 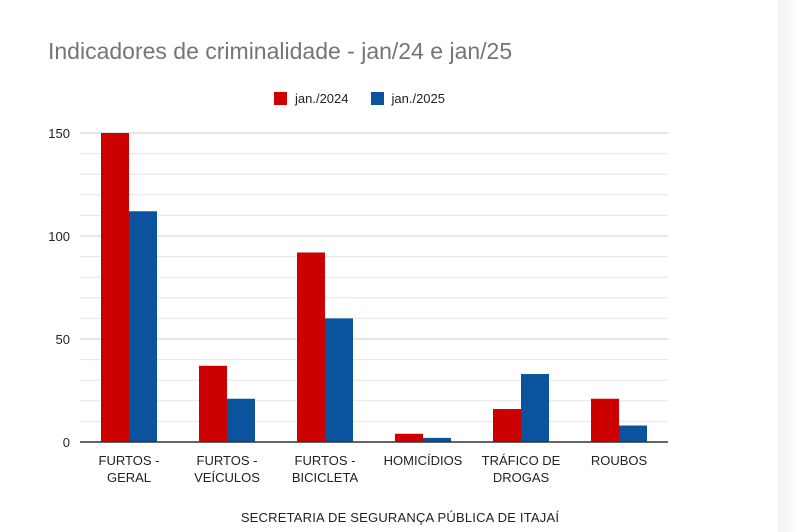 I want to click on y-tick-label: 150, so click(x=59, y=133).